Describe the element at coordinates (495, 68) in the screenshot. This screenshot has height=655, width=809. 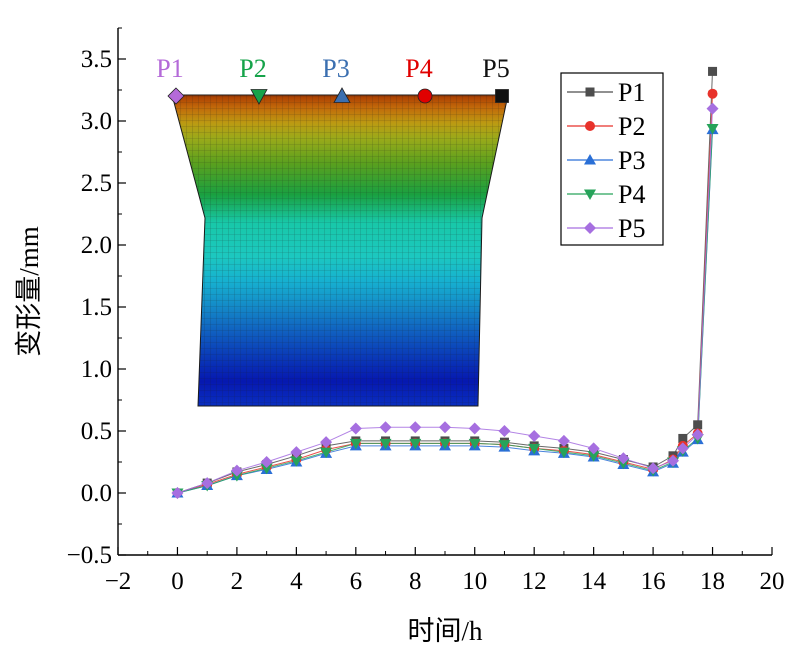
I see `probe-label-p5: P5` at that location.